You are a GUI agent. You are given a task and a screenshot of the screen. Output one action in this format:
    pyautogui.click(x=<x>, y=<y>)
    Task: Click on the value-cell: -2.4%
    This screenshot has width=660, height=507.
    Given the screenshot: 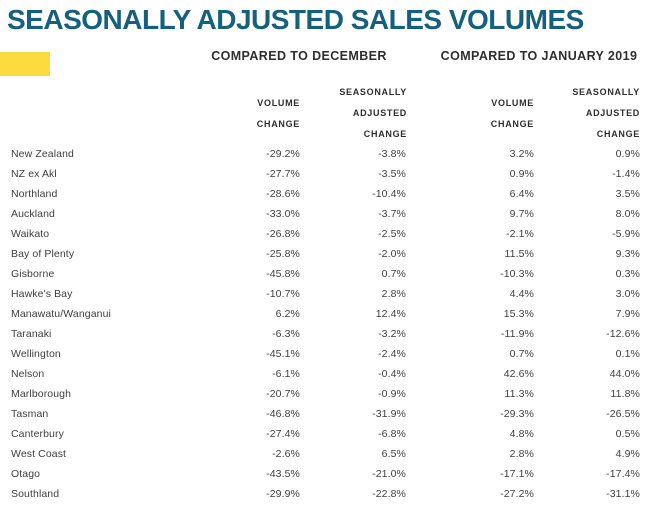 What is the action you would take?
    pyautogui.click(x=392, y=354)
    